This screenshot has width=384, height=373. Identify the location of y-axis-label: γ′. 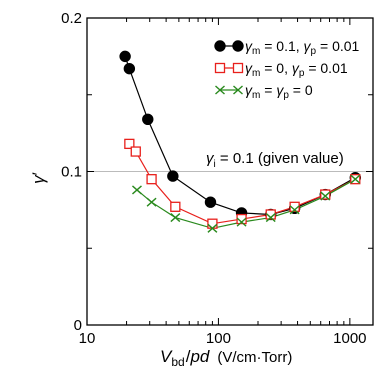
(38, 178).